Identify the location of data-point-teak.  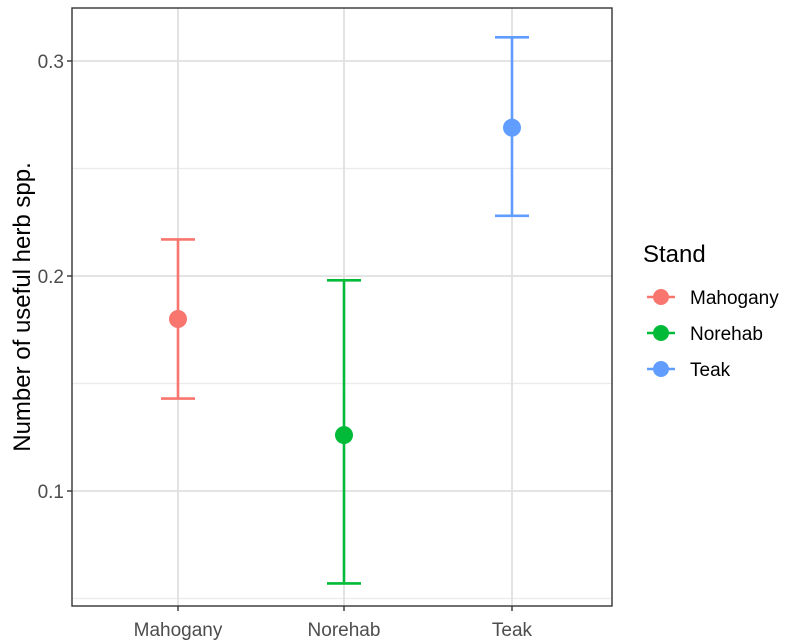
(512, 127).